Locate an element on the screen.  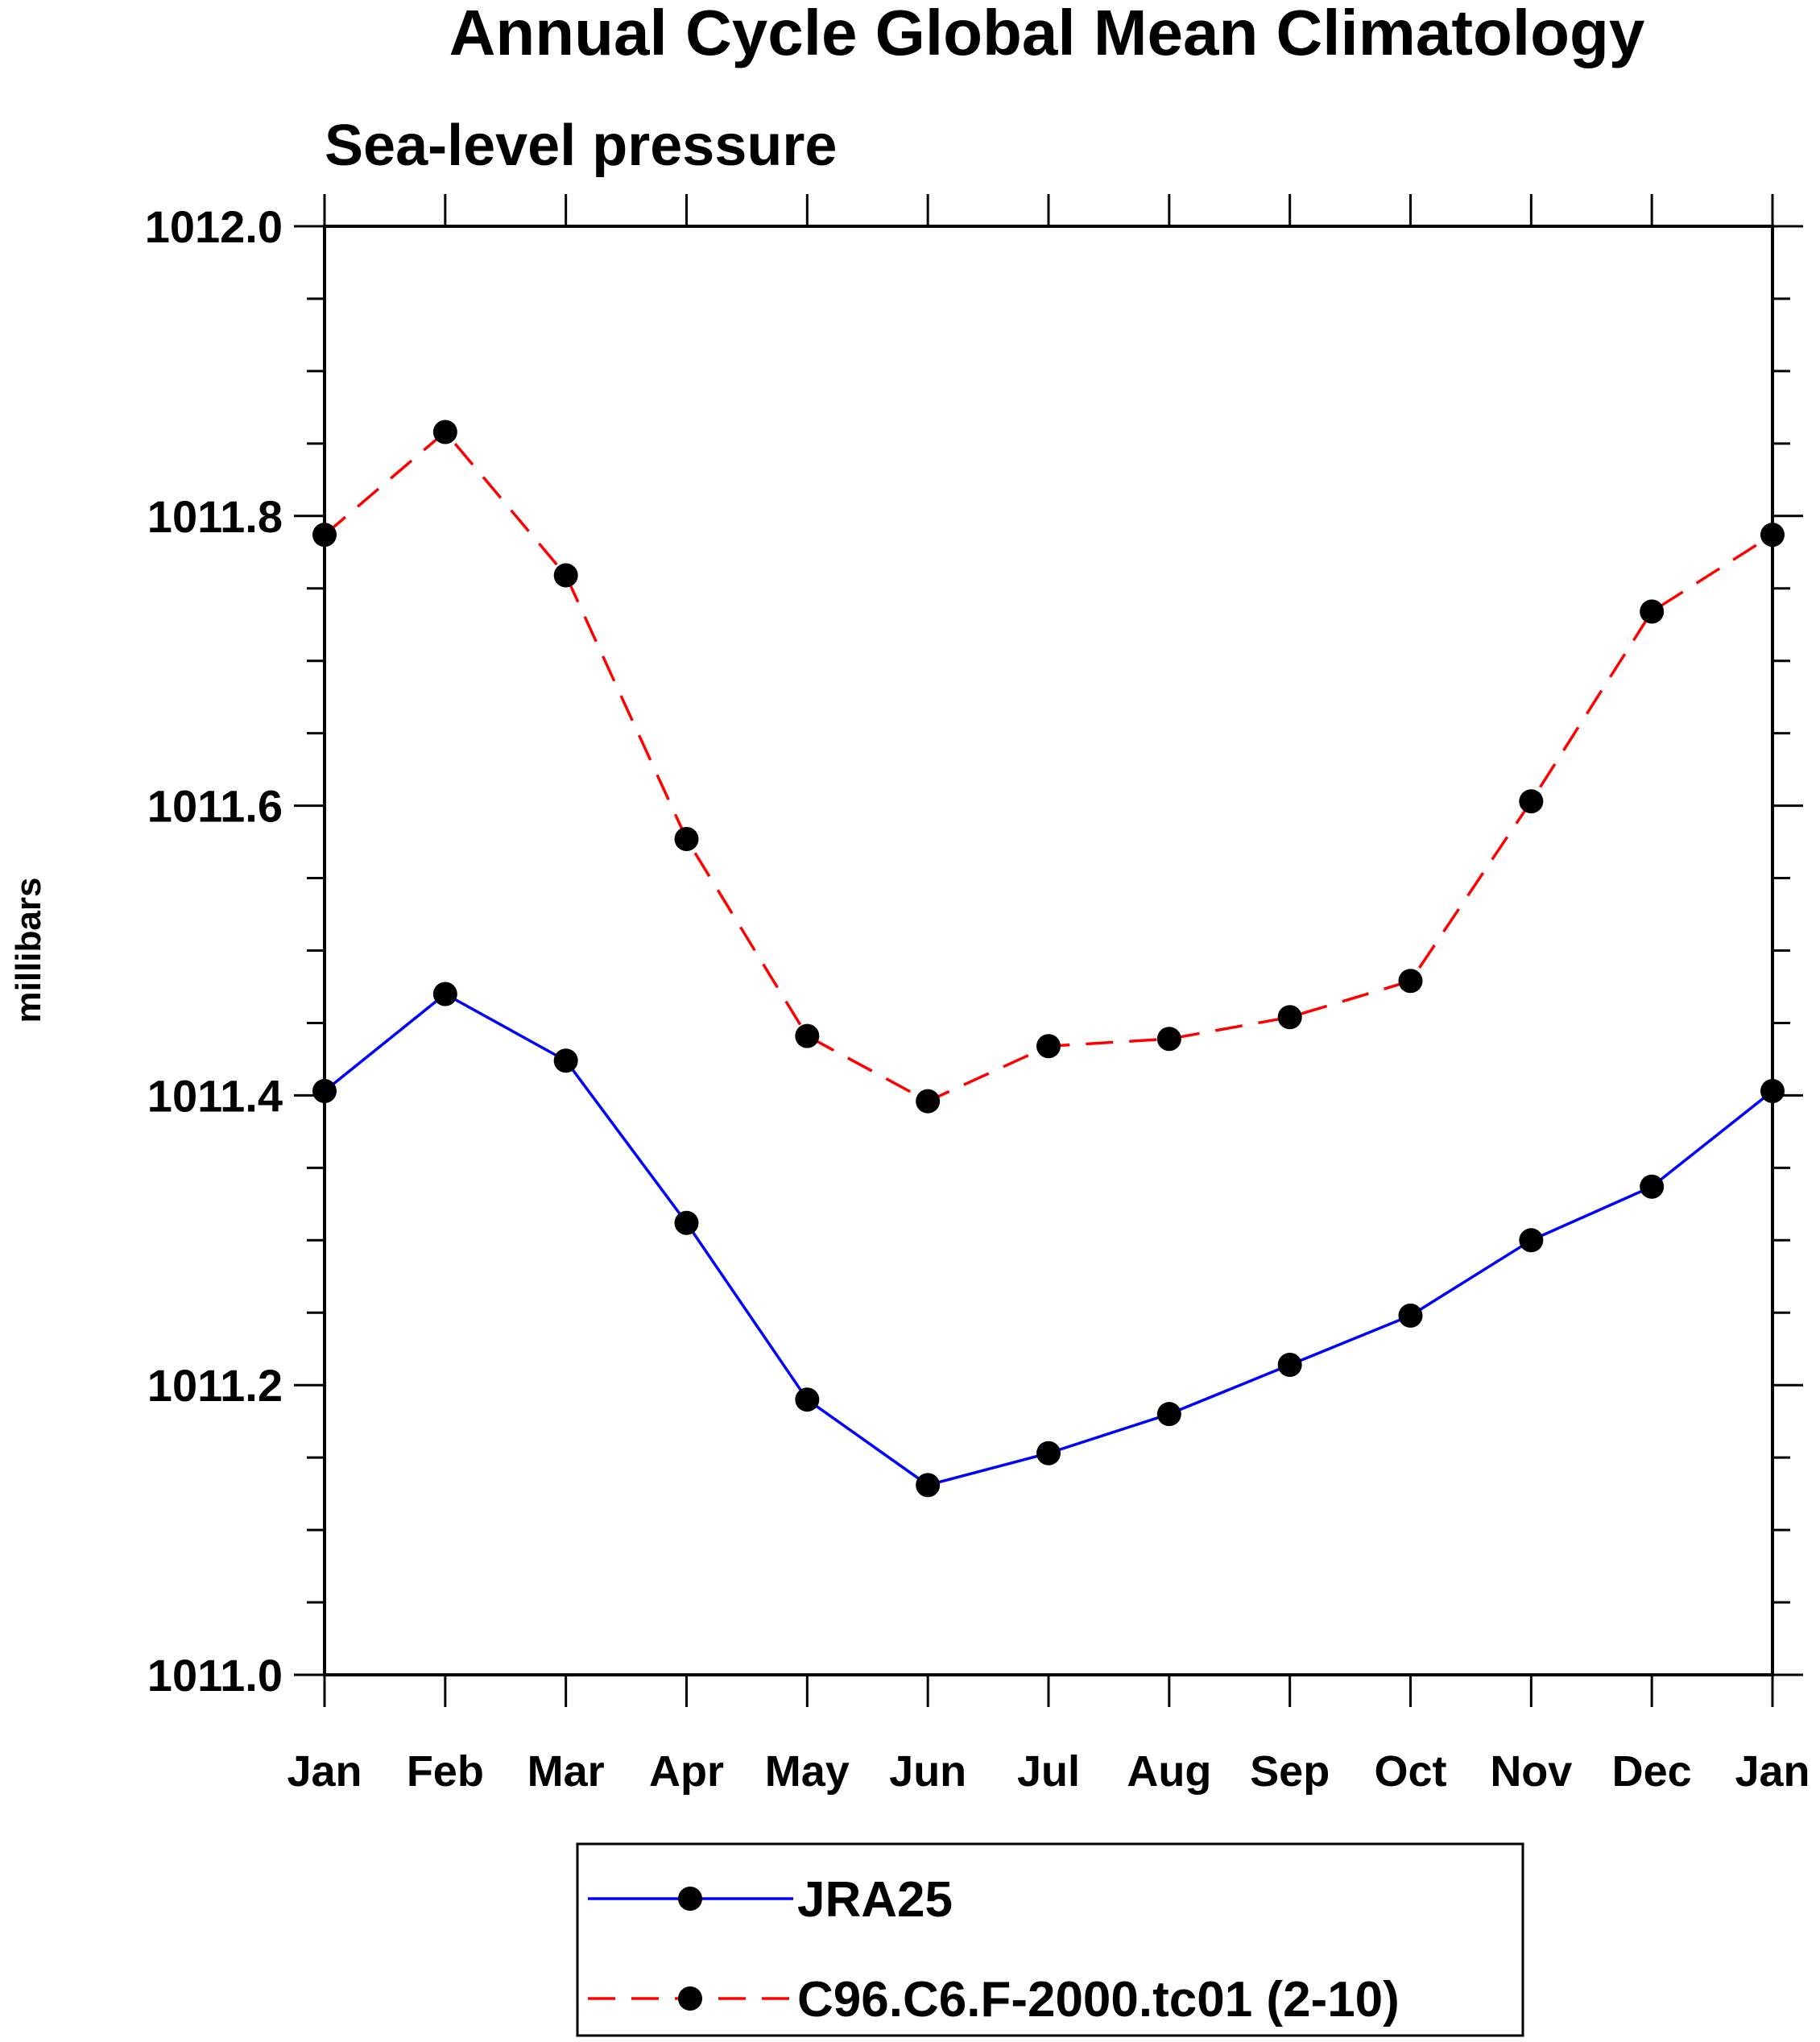
y-tick-label: 1011.4 is located at coordinates (215, 1095).